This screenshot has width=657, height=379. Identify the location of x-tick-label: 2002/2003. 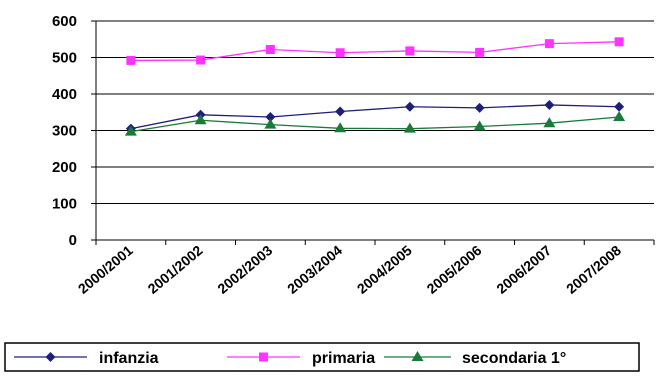
(244, 269).